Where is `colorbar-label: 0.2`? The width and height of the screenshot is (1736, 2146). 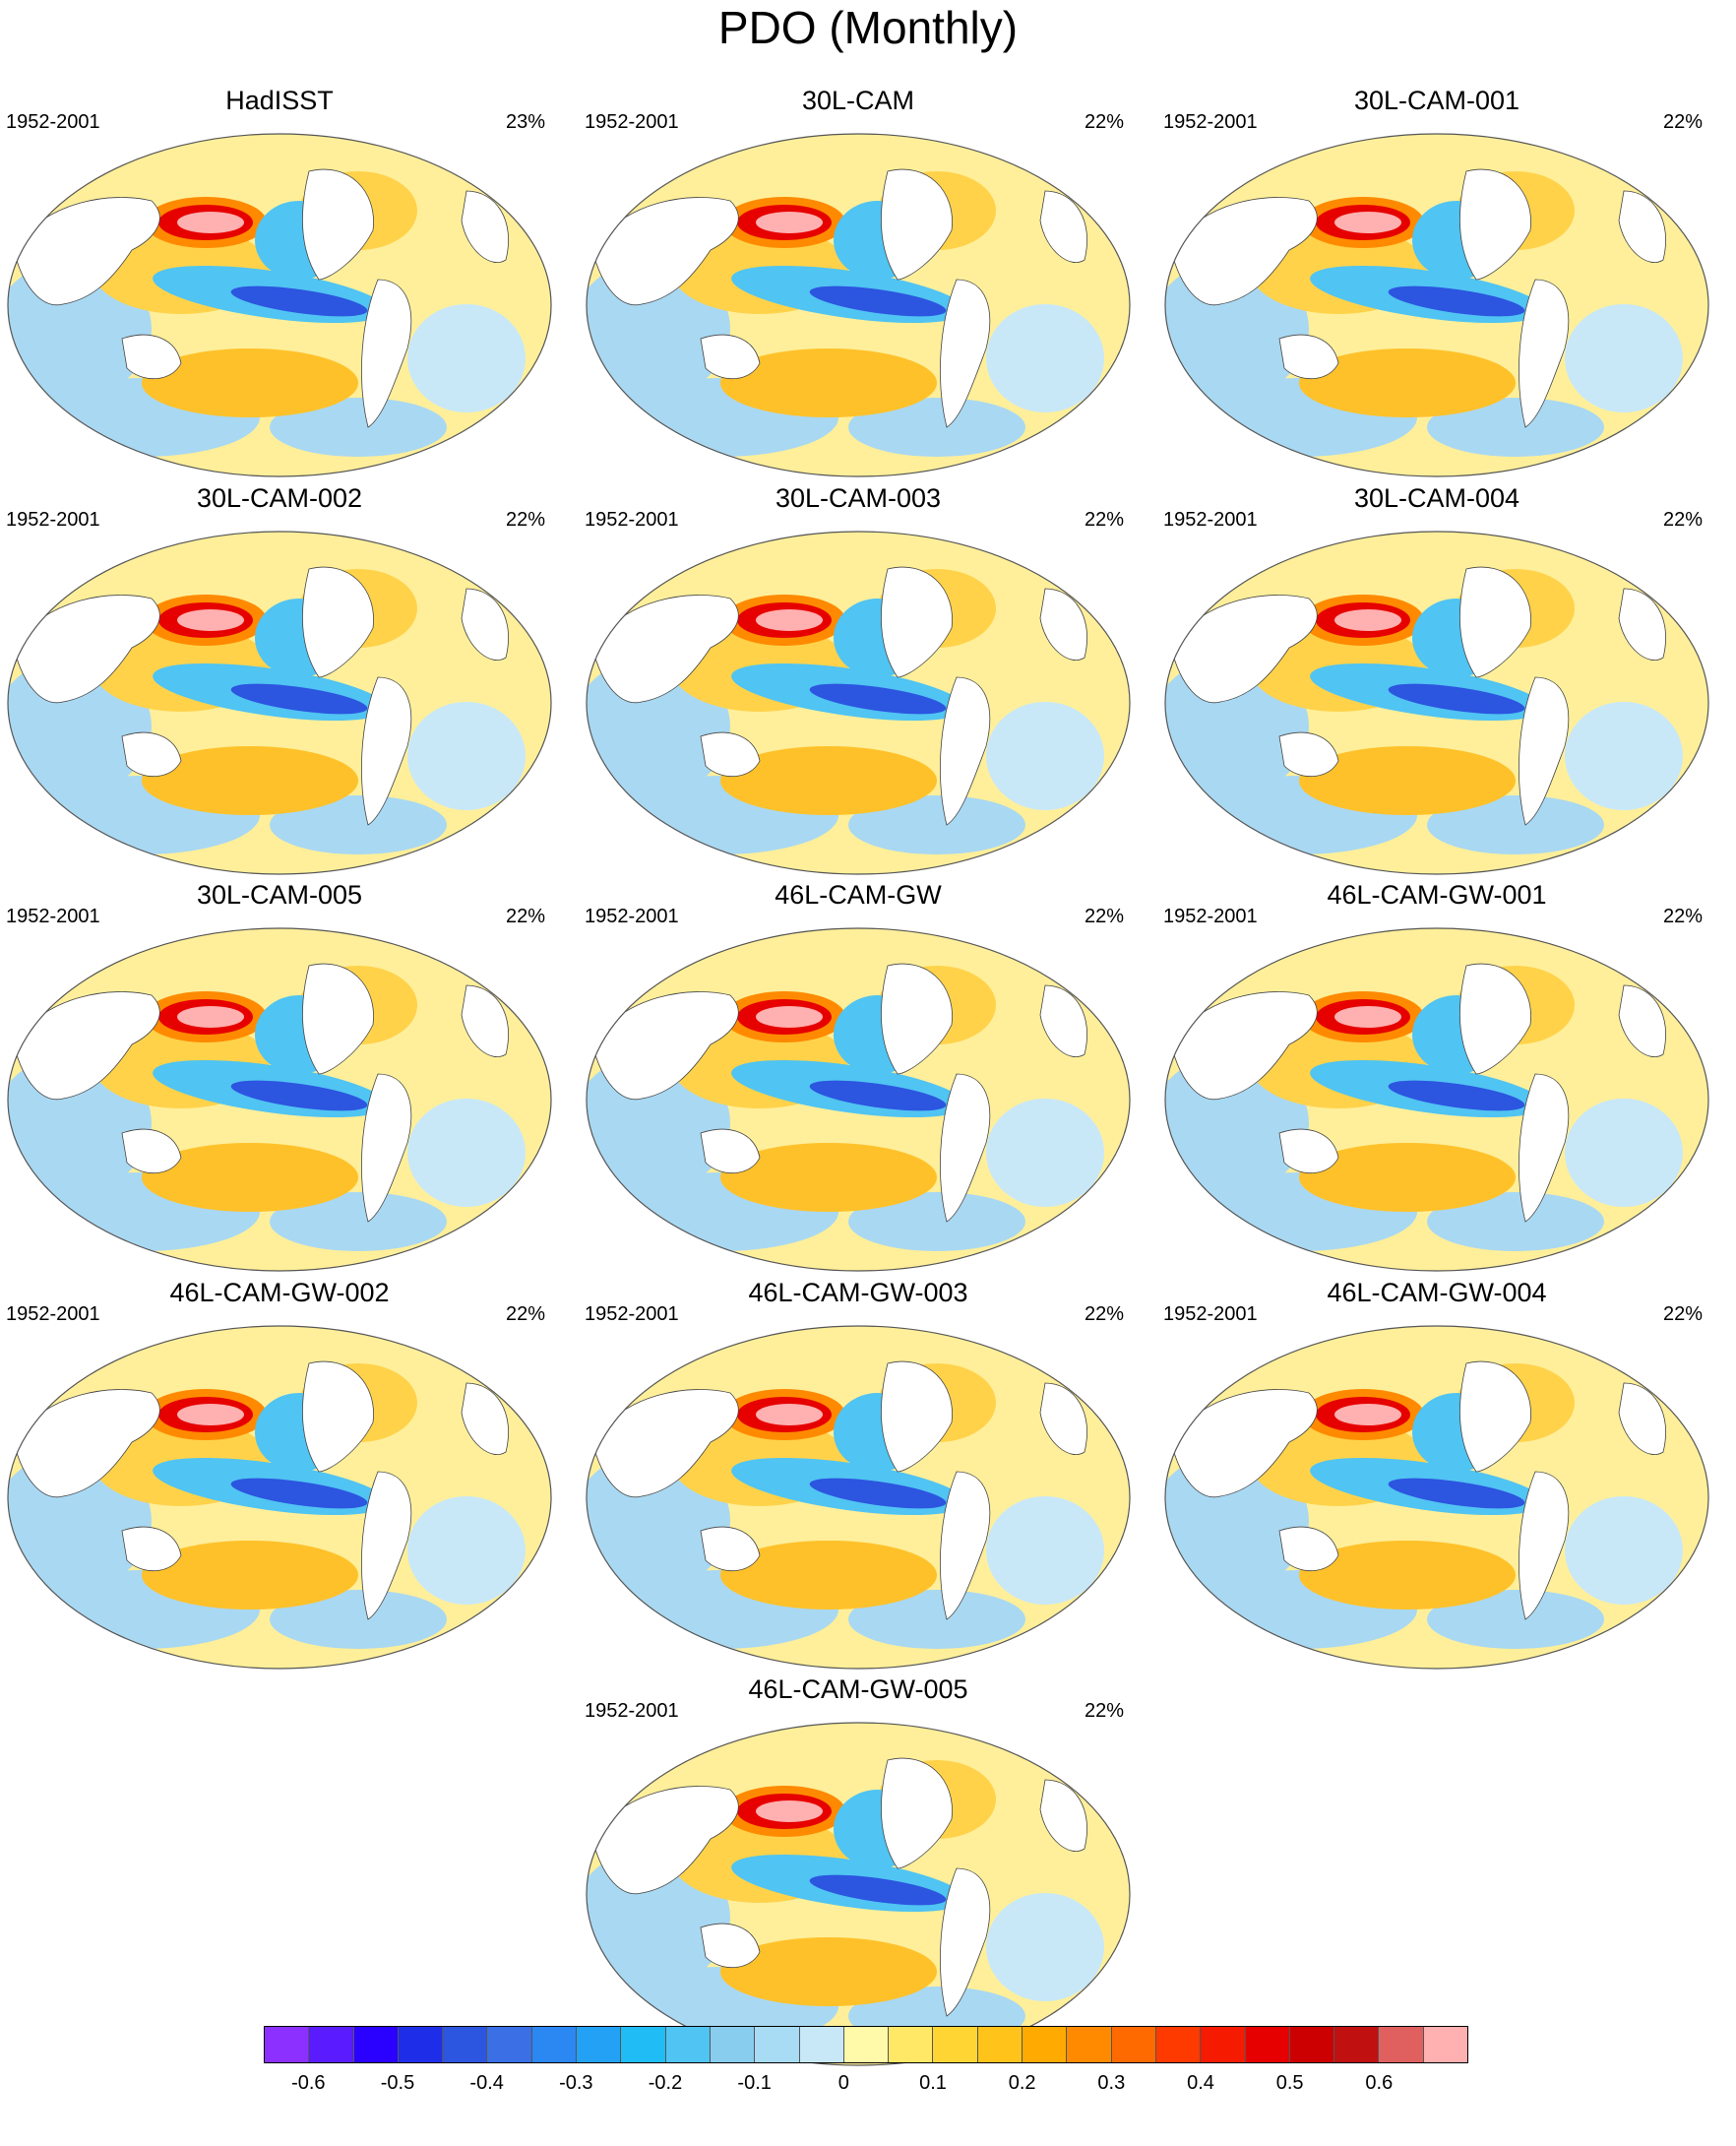 colorbar-label: 0.2 is located at coordinates (1022, 2083).